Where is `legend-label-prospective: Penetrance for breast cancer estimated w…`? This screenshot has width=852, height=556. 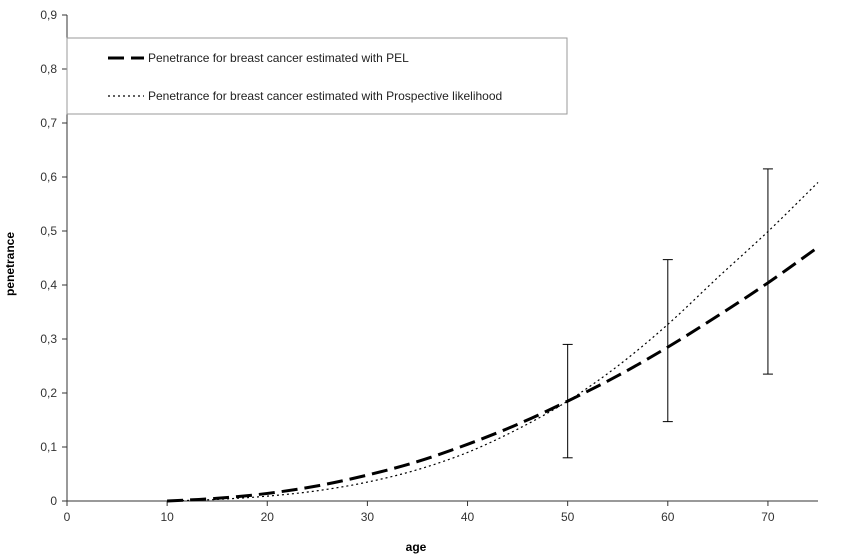 legend-label-prospective: Penetrance for breast cancer estimated w… is located at coordinates (325, 96).